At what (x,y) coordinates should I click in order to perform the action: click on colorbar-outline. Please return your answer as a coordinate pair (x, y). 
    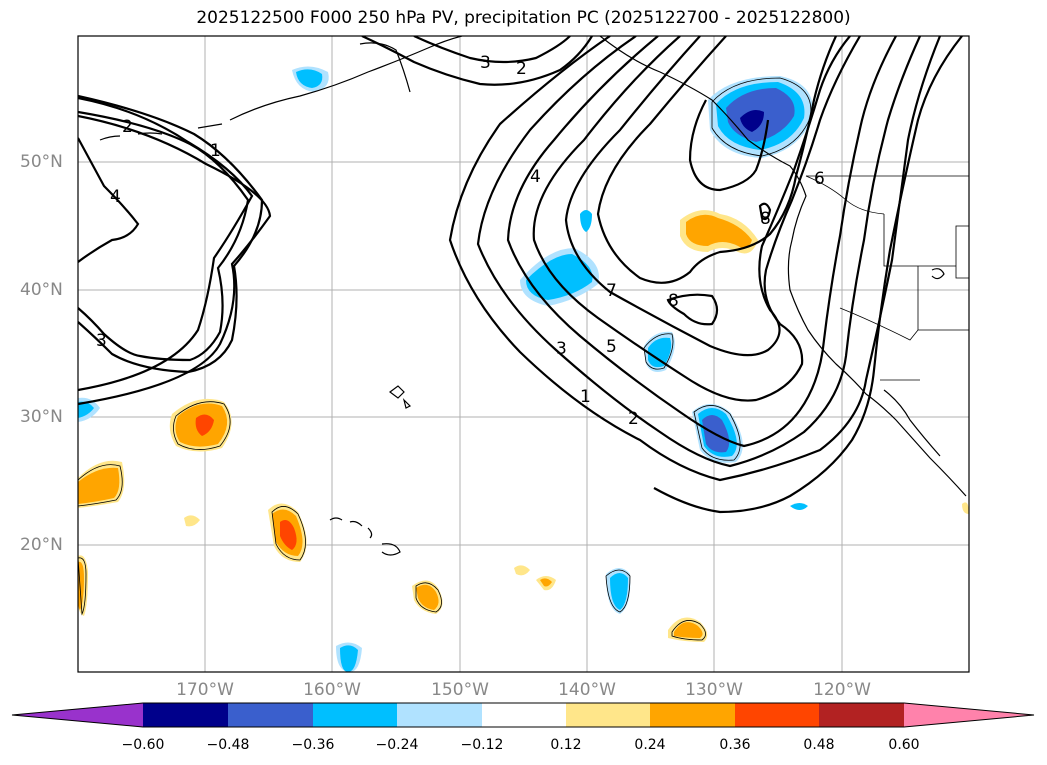
    Looking at the image, I should click on (523, 715).